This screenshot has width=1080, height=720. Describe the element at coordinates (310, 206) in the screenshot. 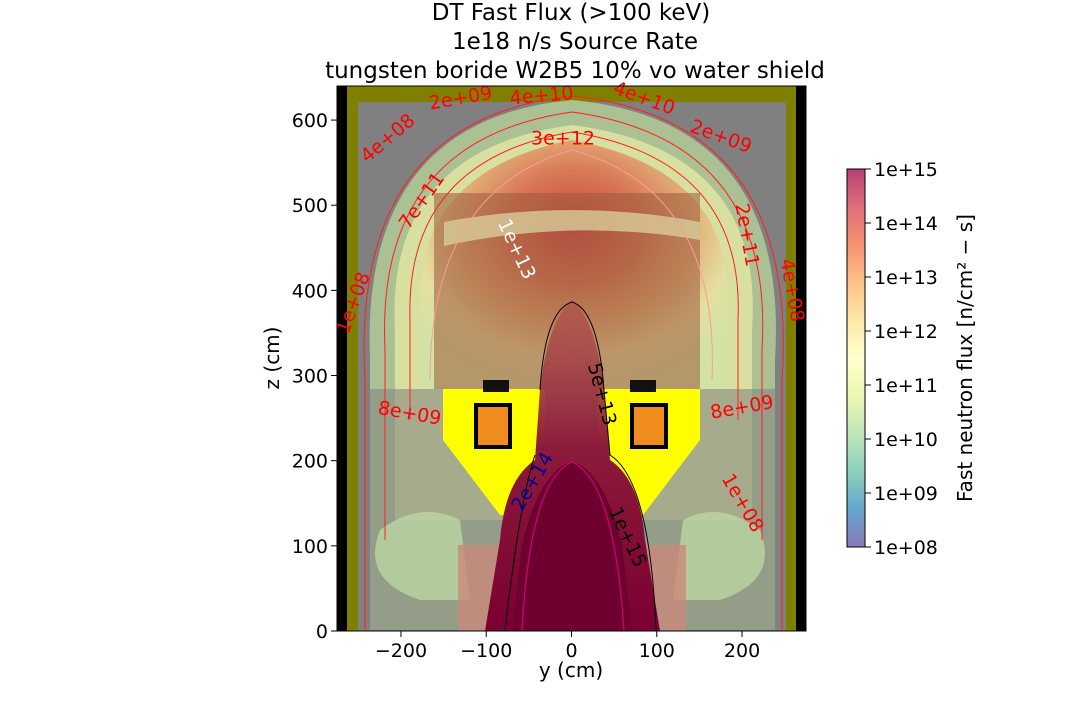

I see `y-tick-label: 500` at that location.